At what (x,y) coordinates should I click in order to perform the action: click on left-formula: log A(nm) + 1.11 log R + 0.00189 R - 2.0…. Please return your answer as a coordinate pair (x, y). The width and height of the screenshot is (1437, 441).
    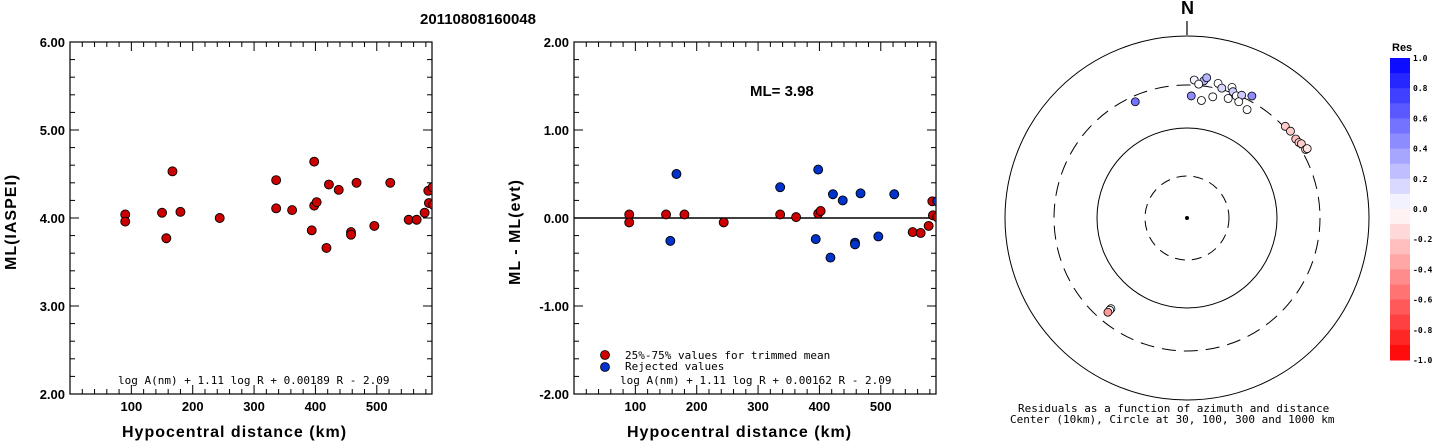
    Looking at the image, I should click on (254, 380).